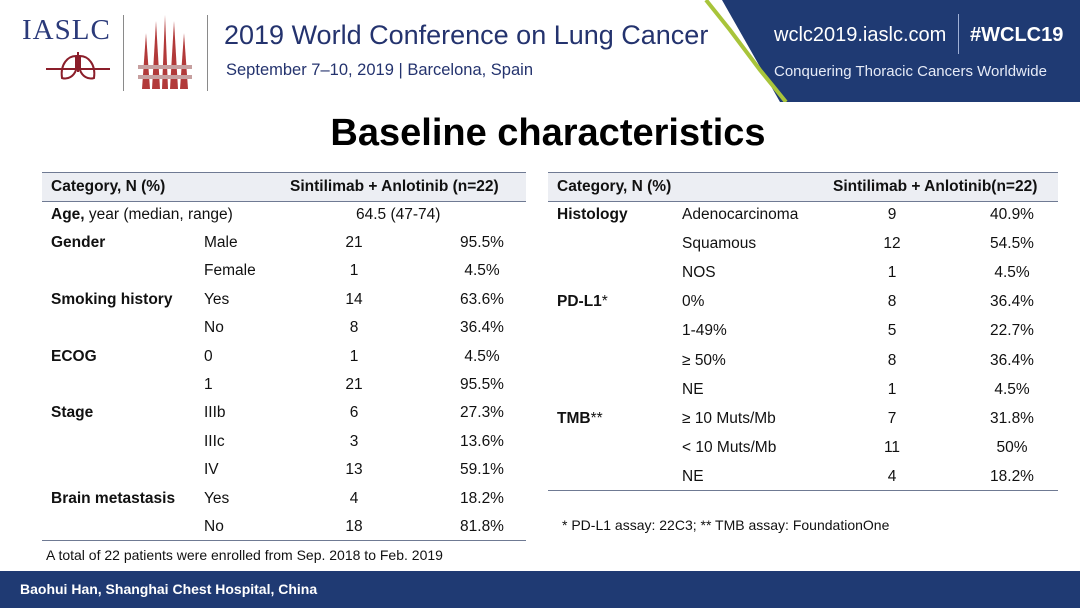 This screenshot has width=1080, height=608. Describe the element at coordinates (211, 470) in the screenshot. I see `row-subcategory: IV` at that location.